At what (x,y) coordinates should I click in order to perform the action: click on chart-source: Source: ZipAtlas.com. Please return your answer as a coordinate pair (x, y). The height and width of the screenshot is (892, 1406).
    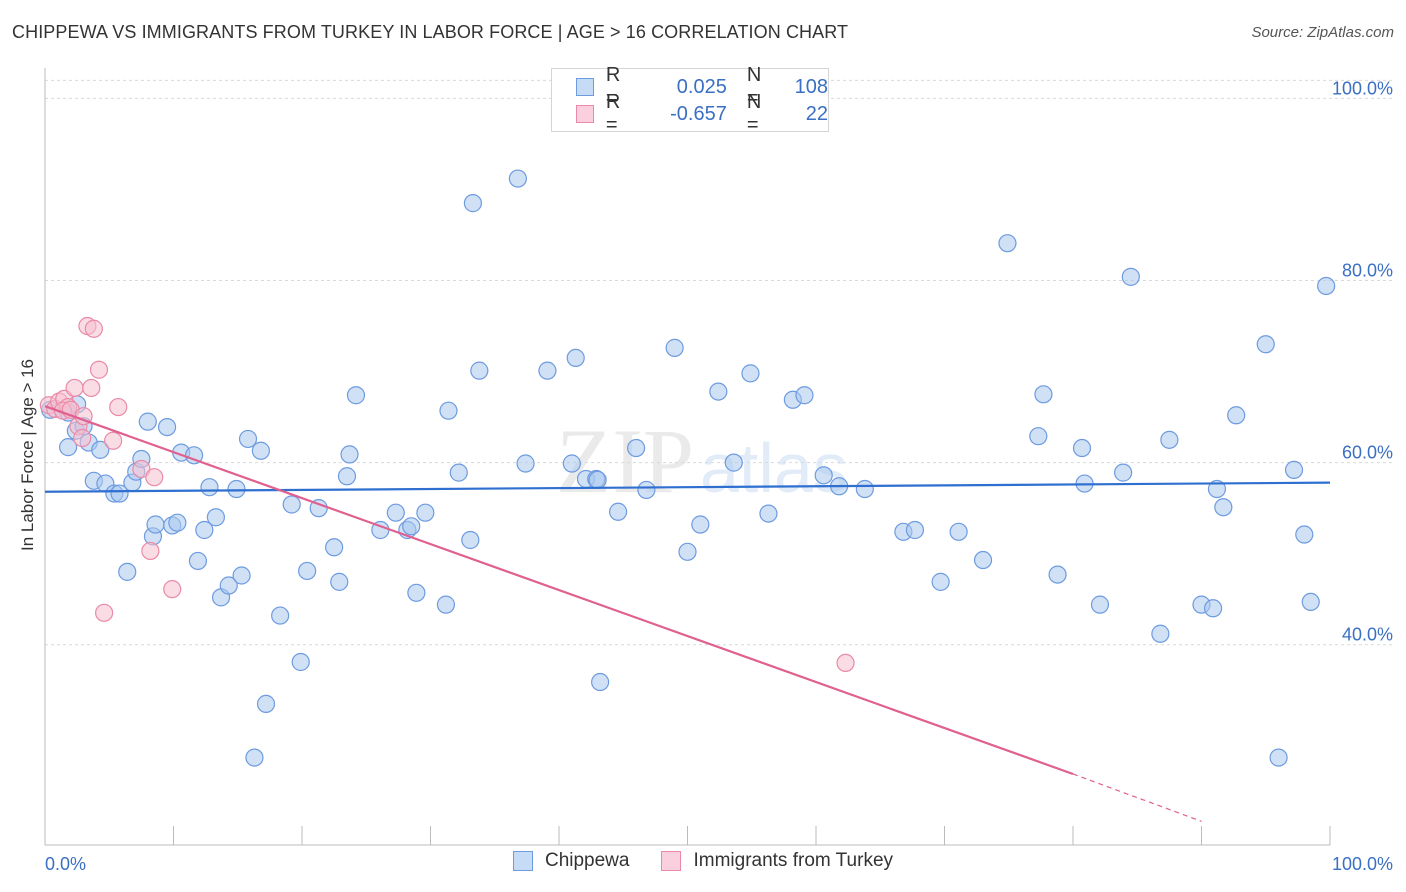
    Looking at the image, I should click on (1322, 32).